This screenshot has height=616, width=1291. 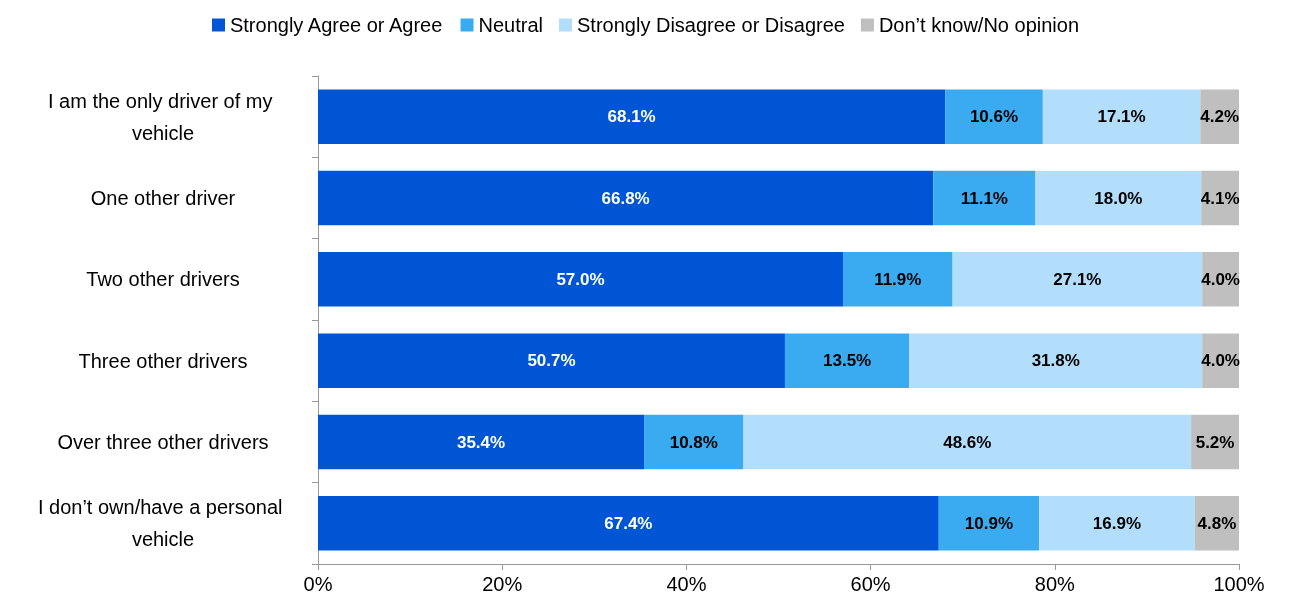 I want to click on data-label: 57.0%, so click(x=580, y=279).